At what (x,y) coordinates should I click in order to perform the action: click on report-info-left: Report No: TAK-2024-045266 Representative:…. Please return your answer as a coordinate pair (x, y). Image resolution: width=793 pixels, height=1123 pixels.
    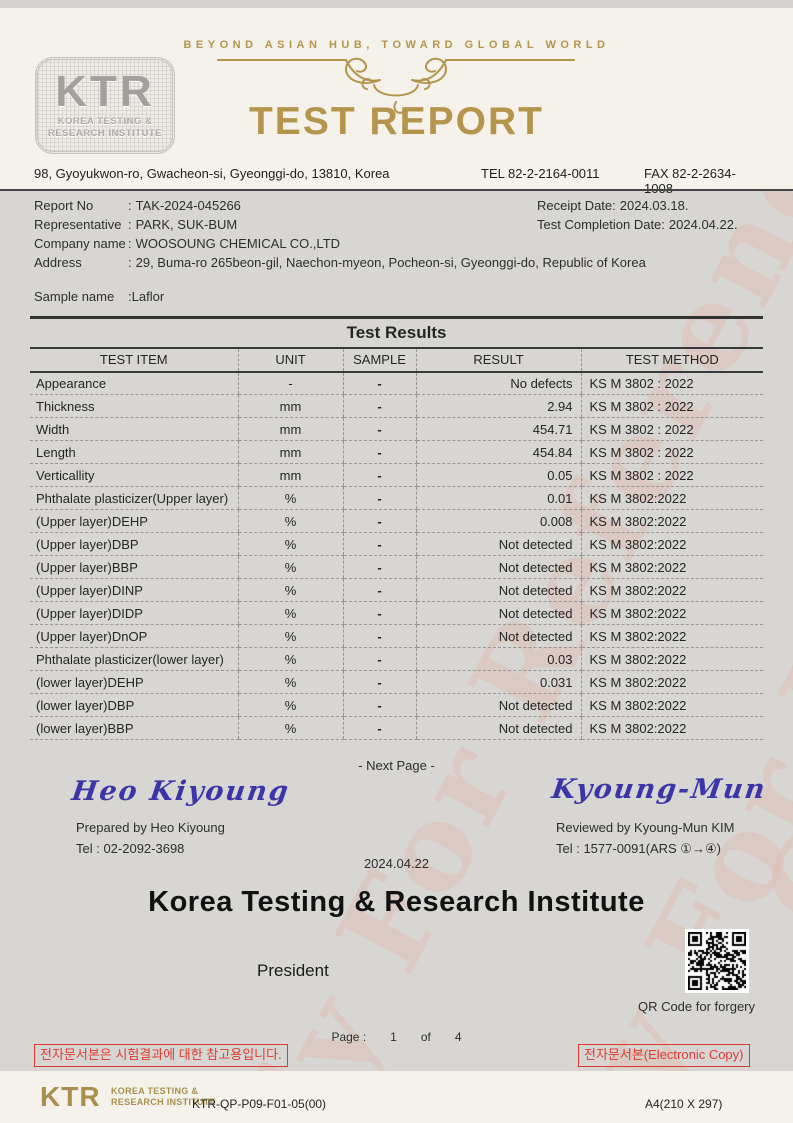
    Looking at the image, I should click on (340, 234).